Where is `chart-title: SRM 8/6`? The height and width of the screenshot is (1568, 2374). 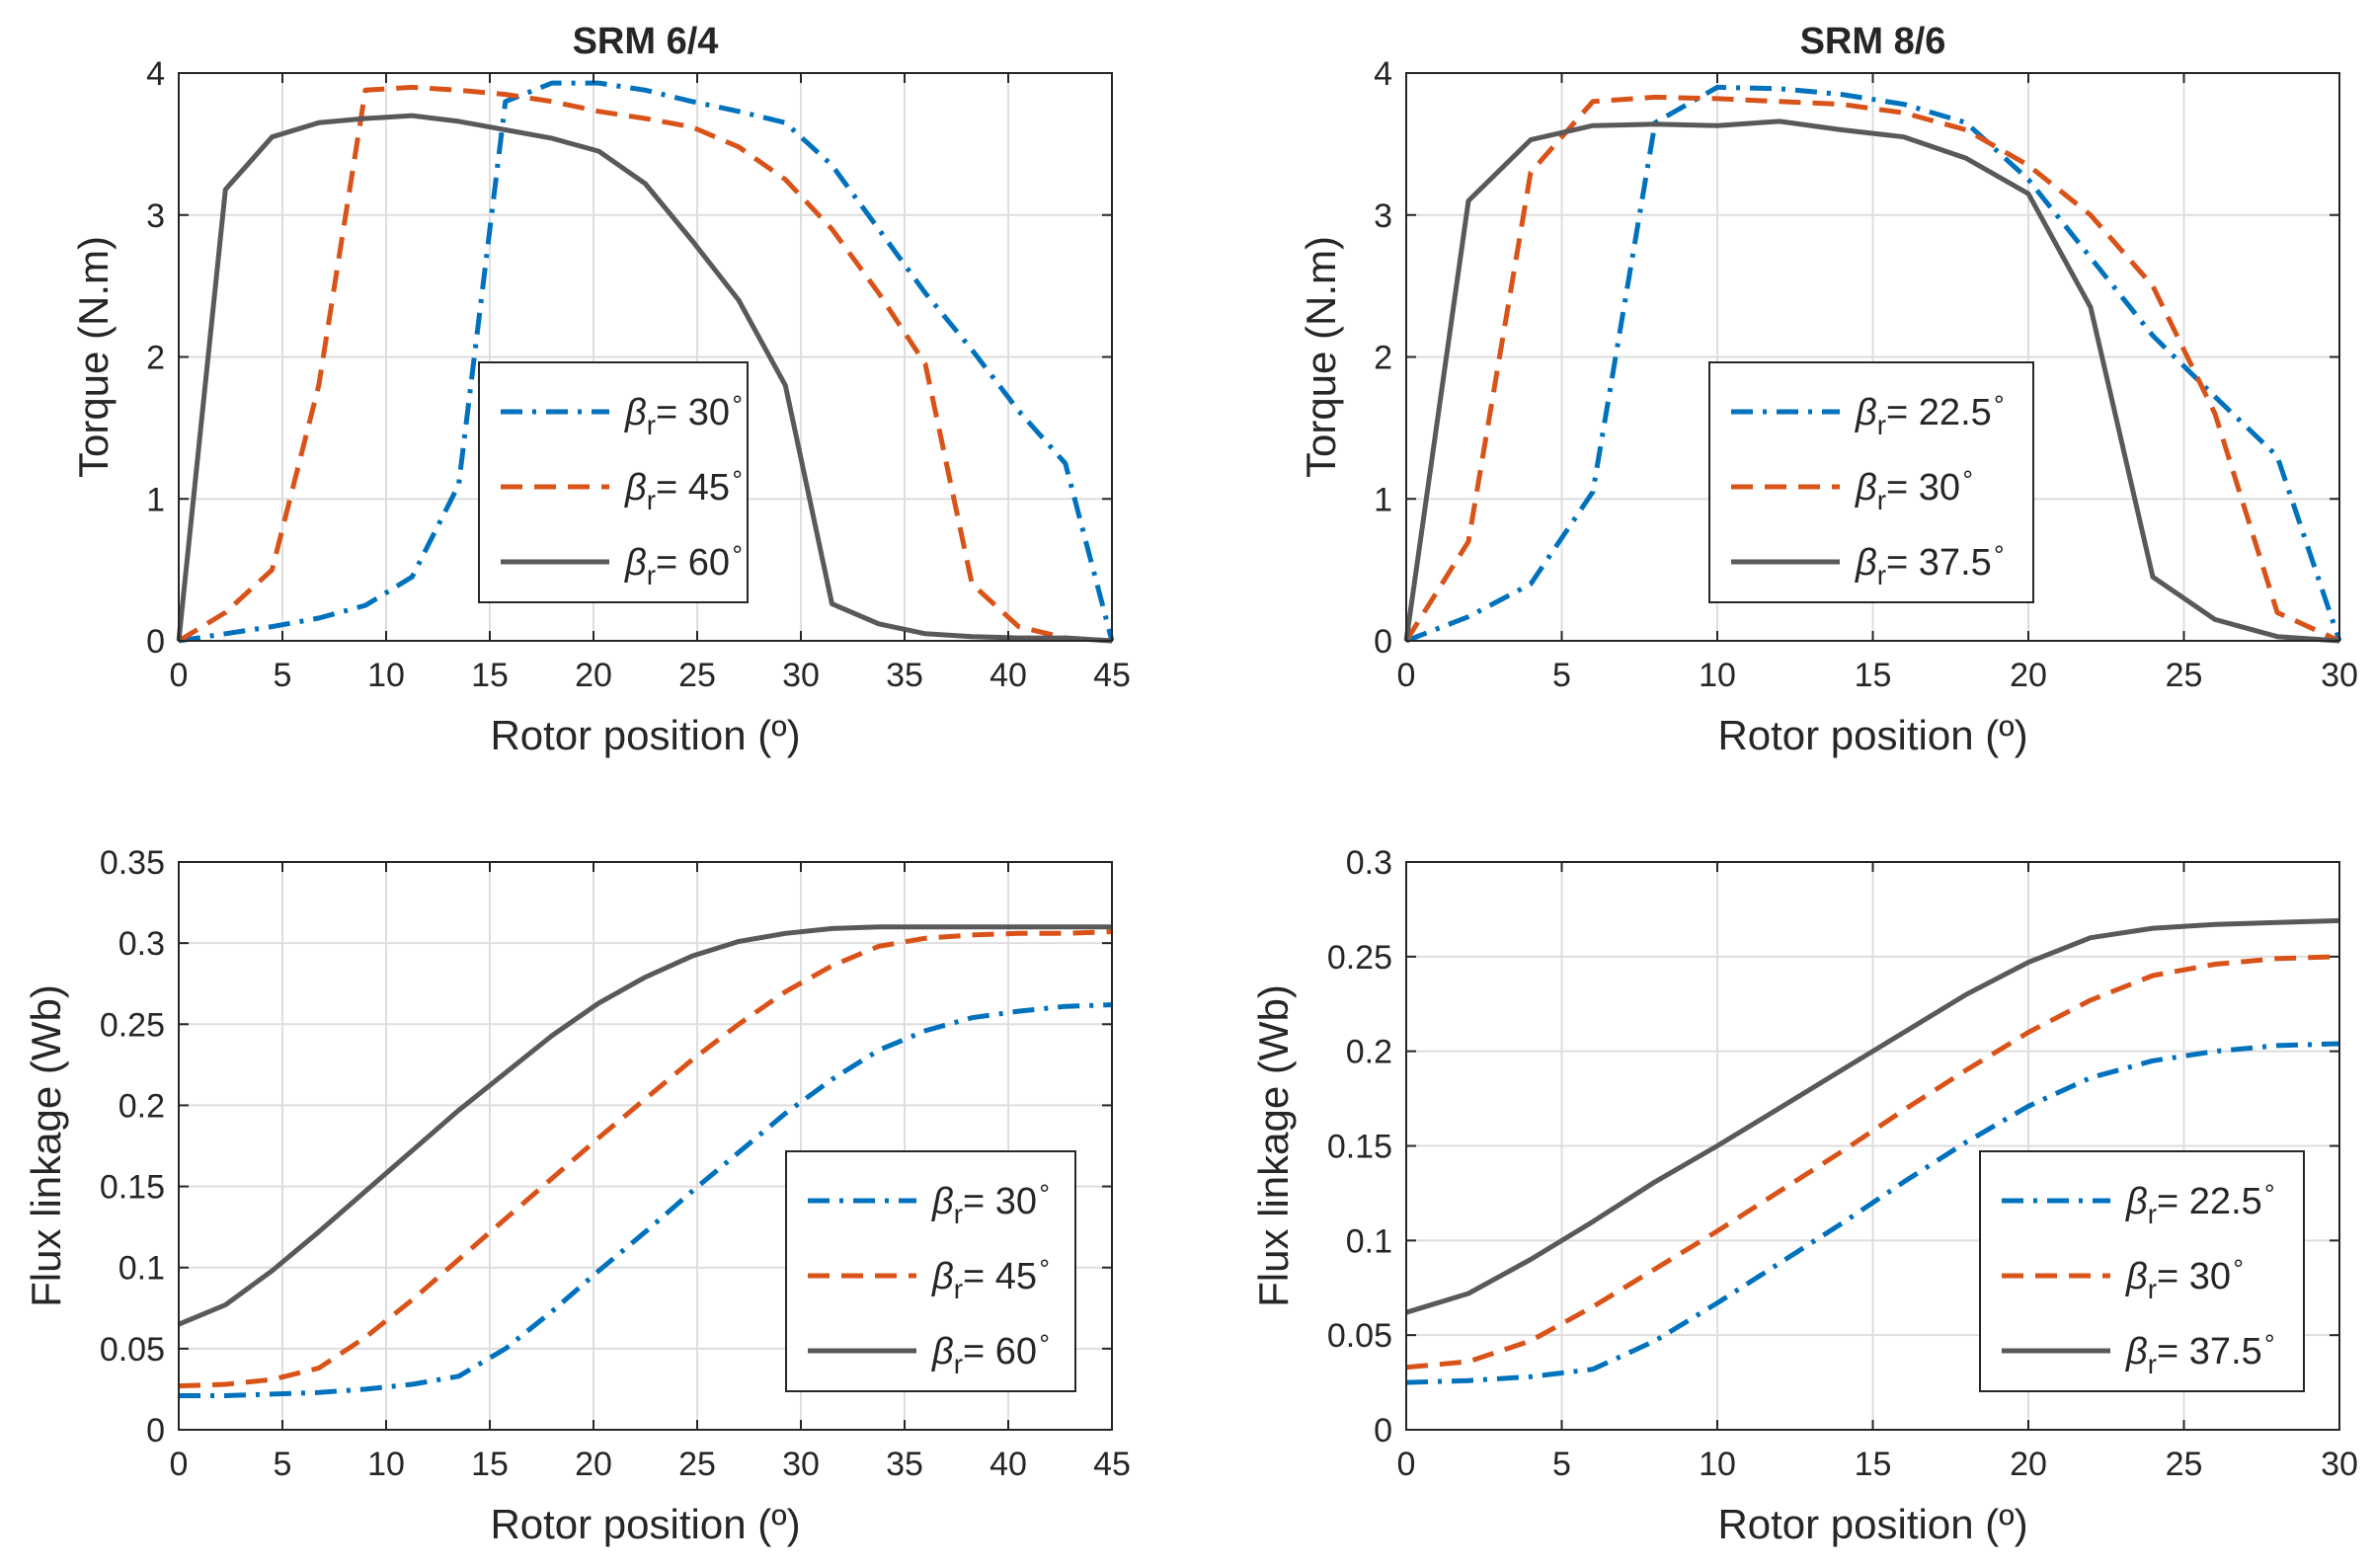
chart-title: SRM 8/6 is located at coordinates (1873, 41).